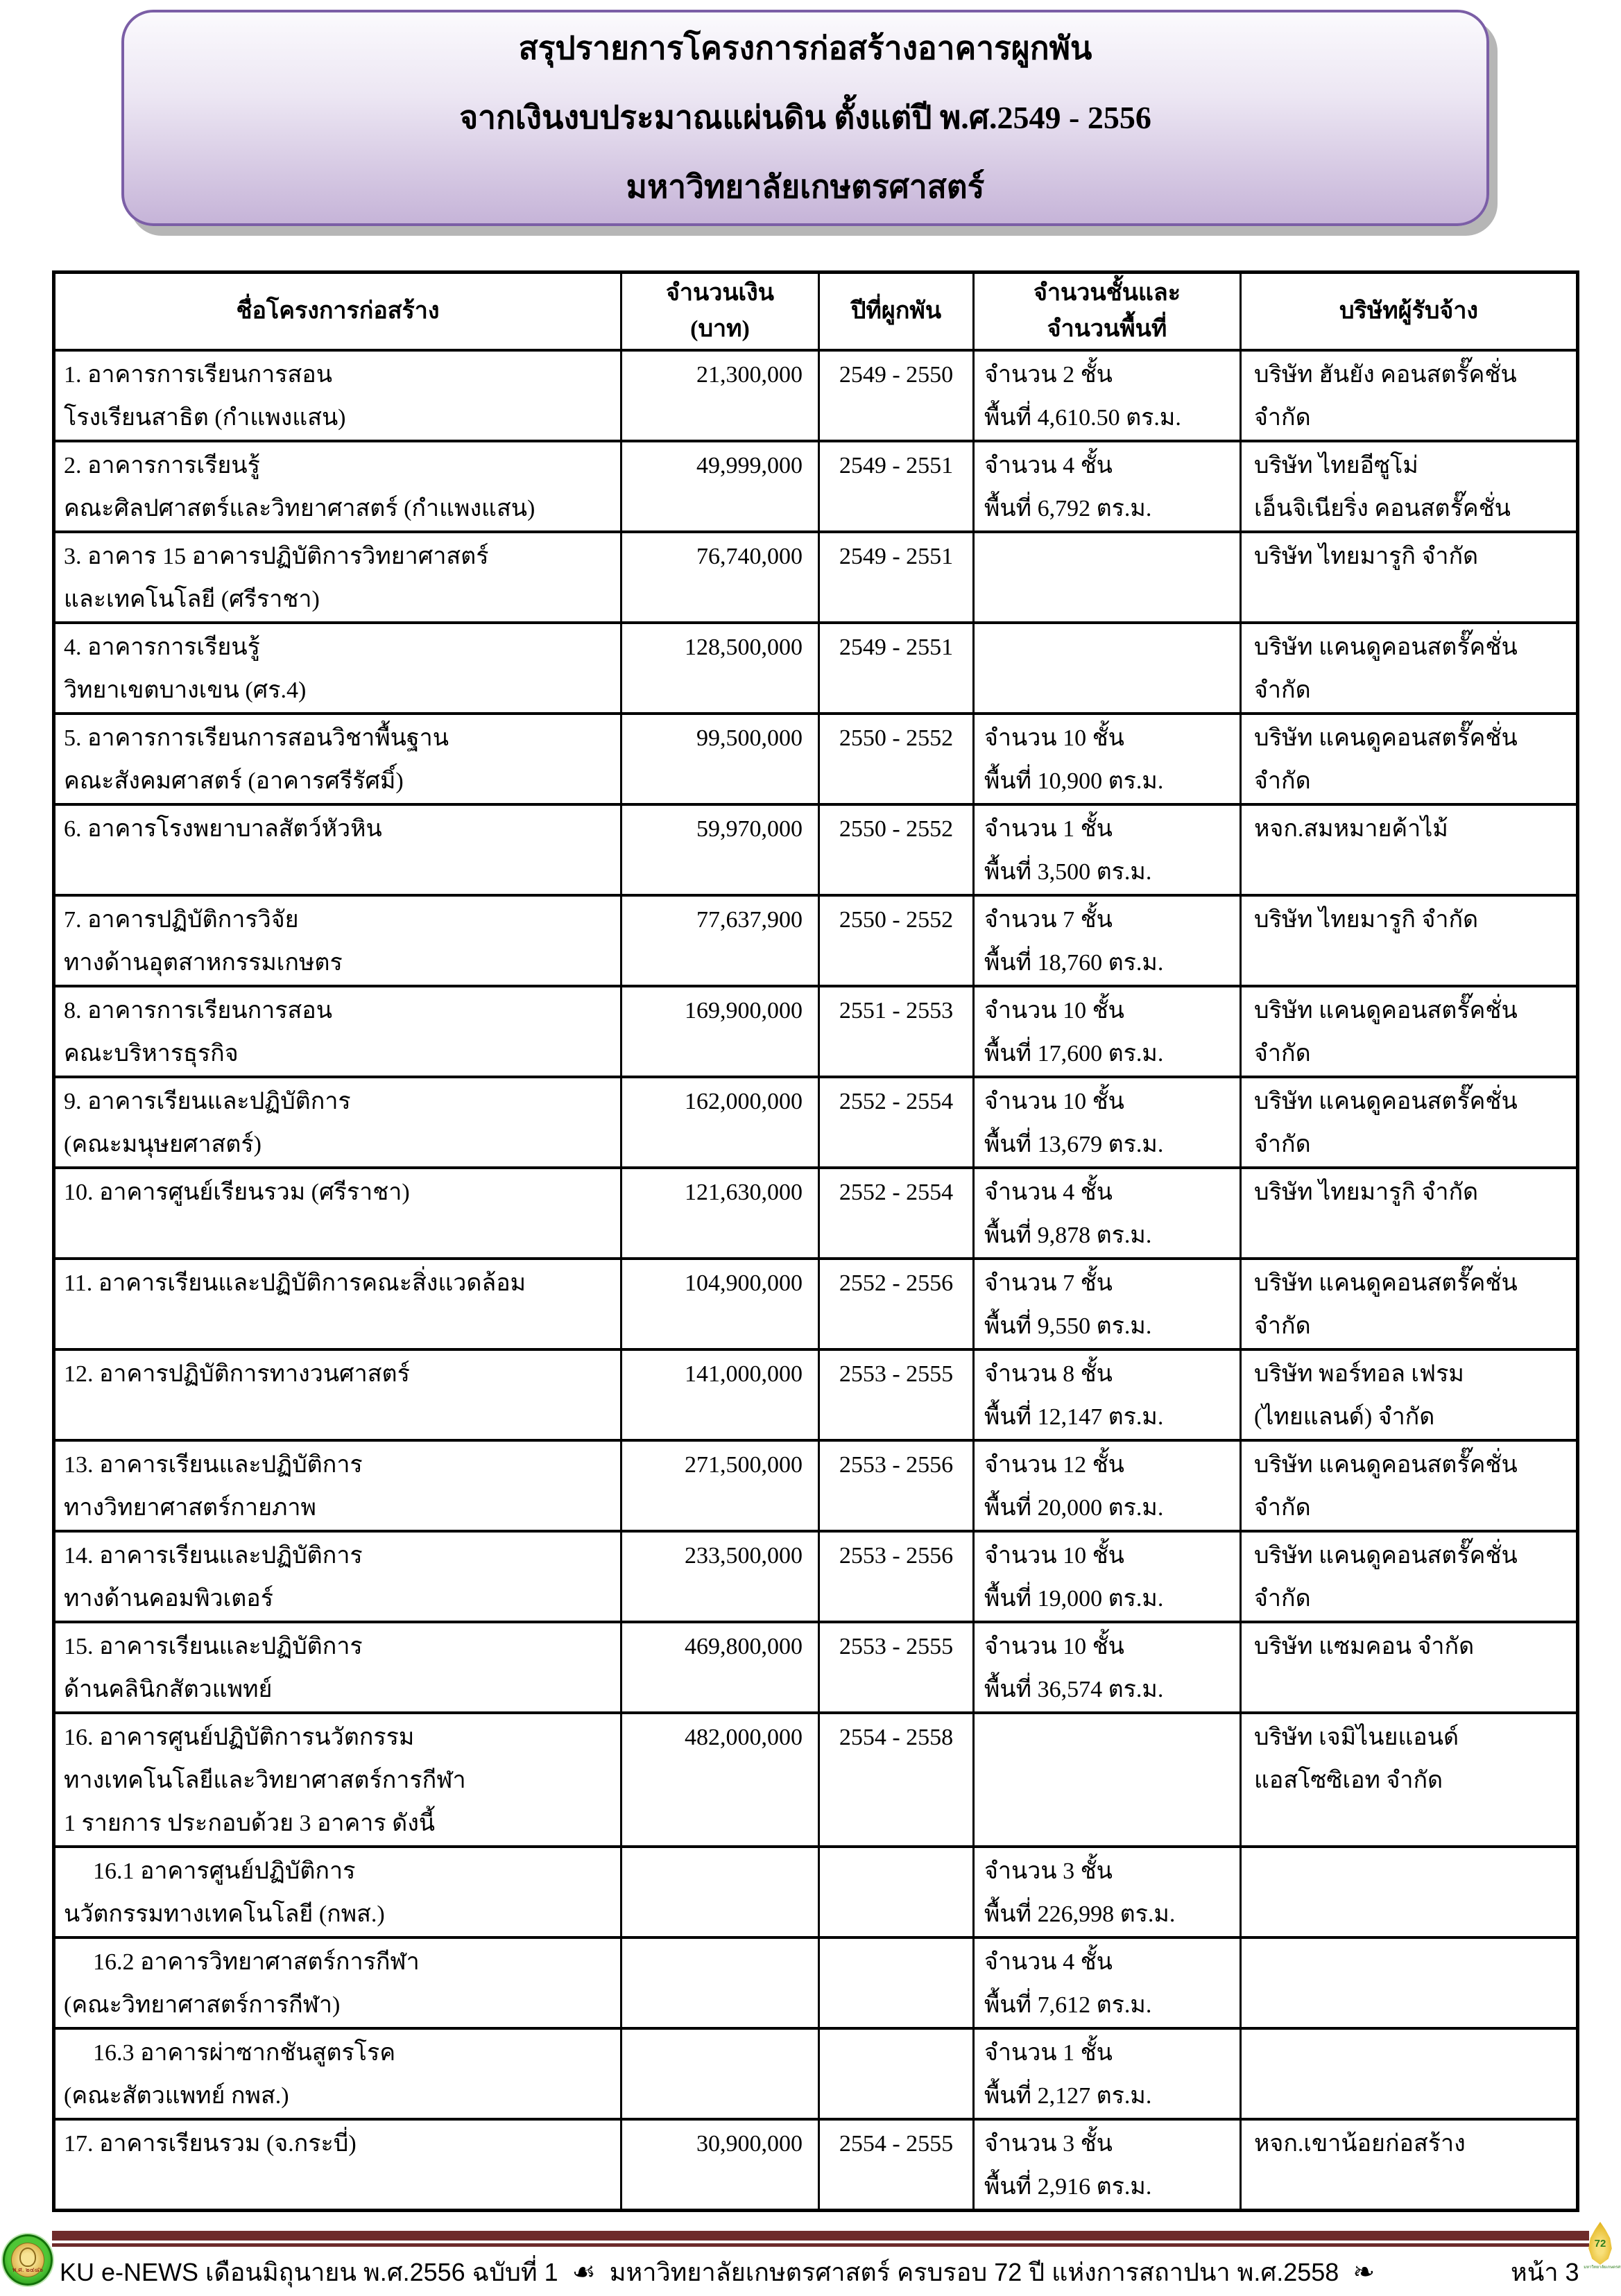  I want to click on project-name-line: (คณะสัตวแพทย์ กพส.), so click(176, 2095).